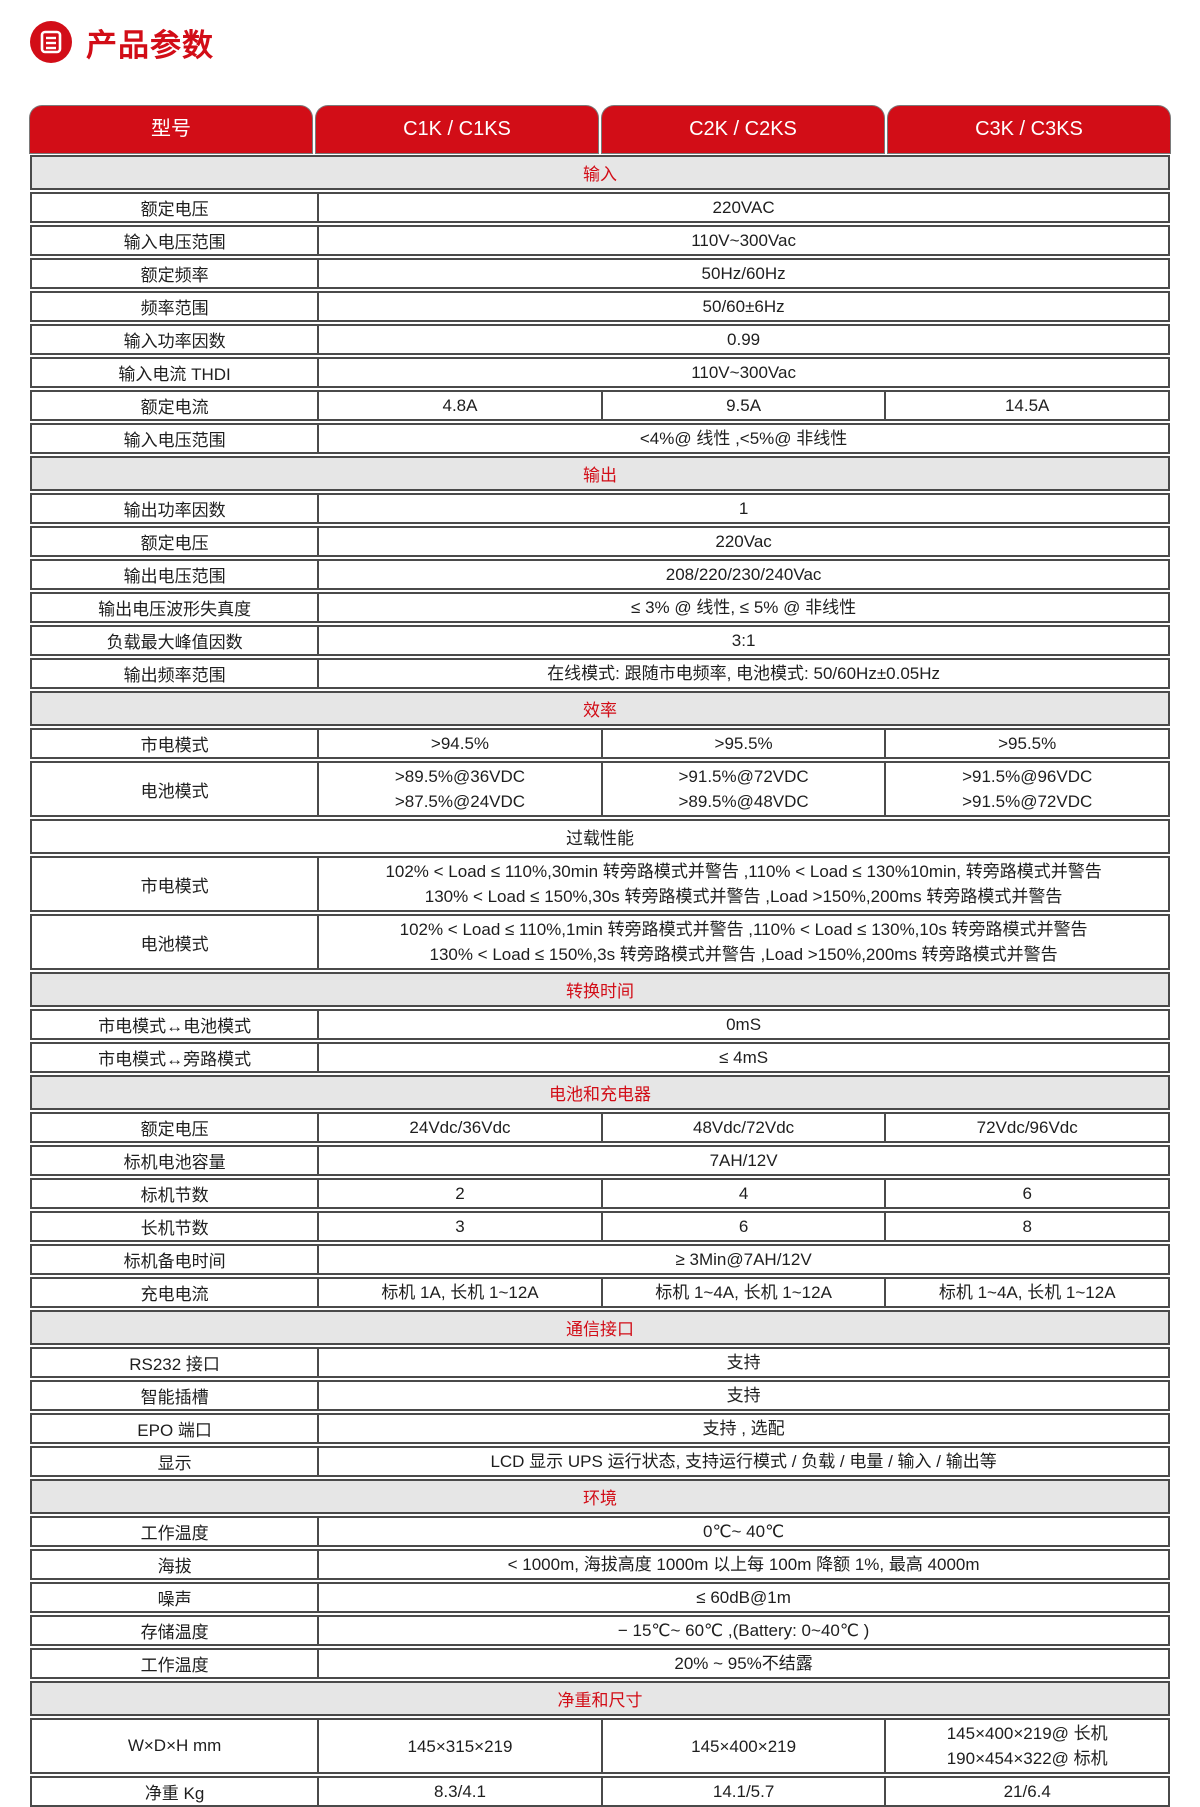  I want to click on row-label: 市电模式↔旁路模式, so click(175, 1059).